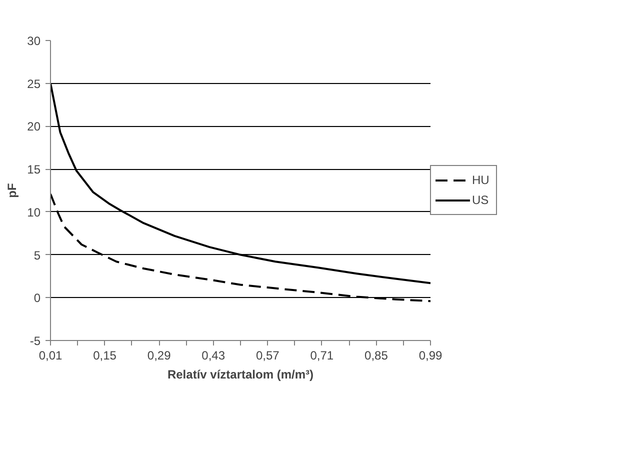 The image size is (628, 450). What do you see at coordinates (50, 355) in the screenshot?
I see `x-tick-label: 0,01` at bounding box center [50, 355].